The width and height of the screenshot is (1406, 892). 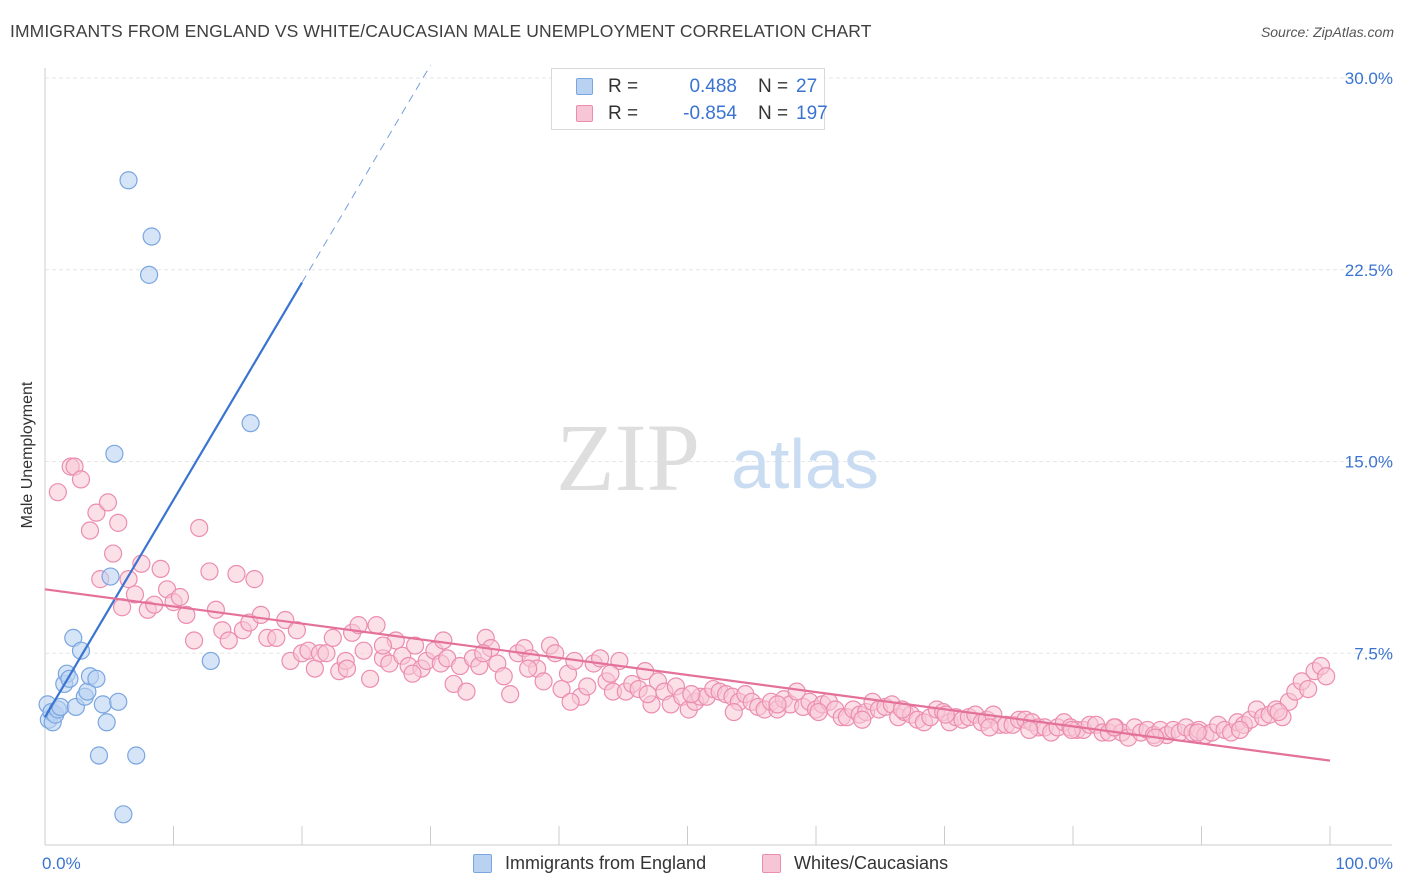 I want to click on watermark-zip: ZIP, so click(x=628, y=457).